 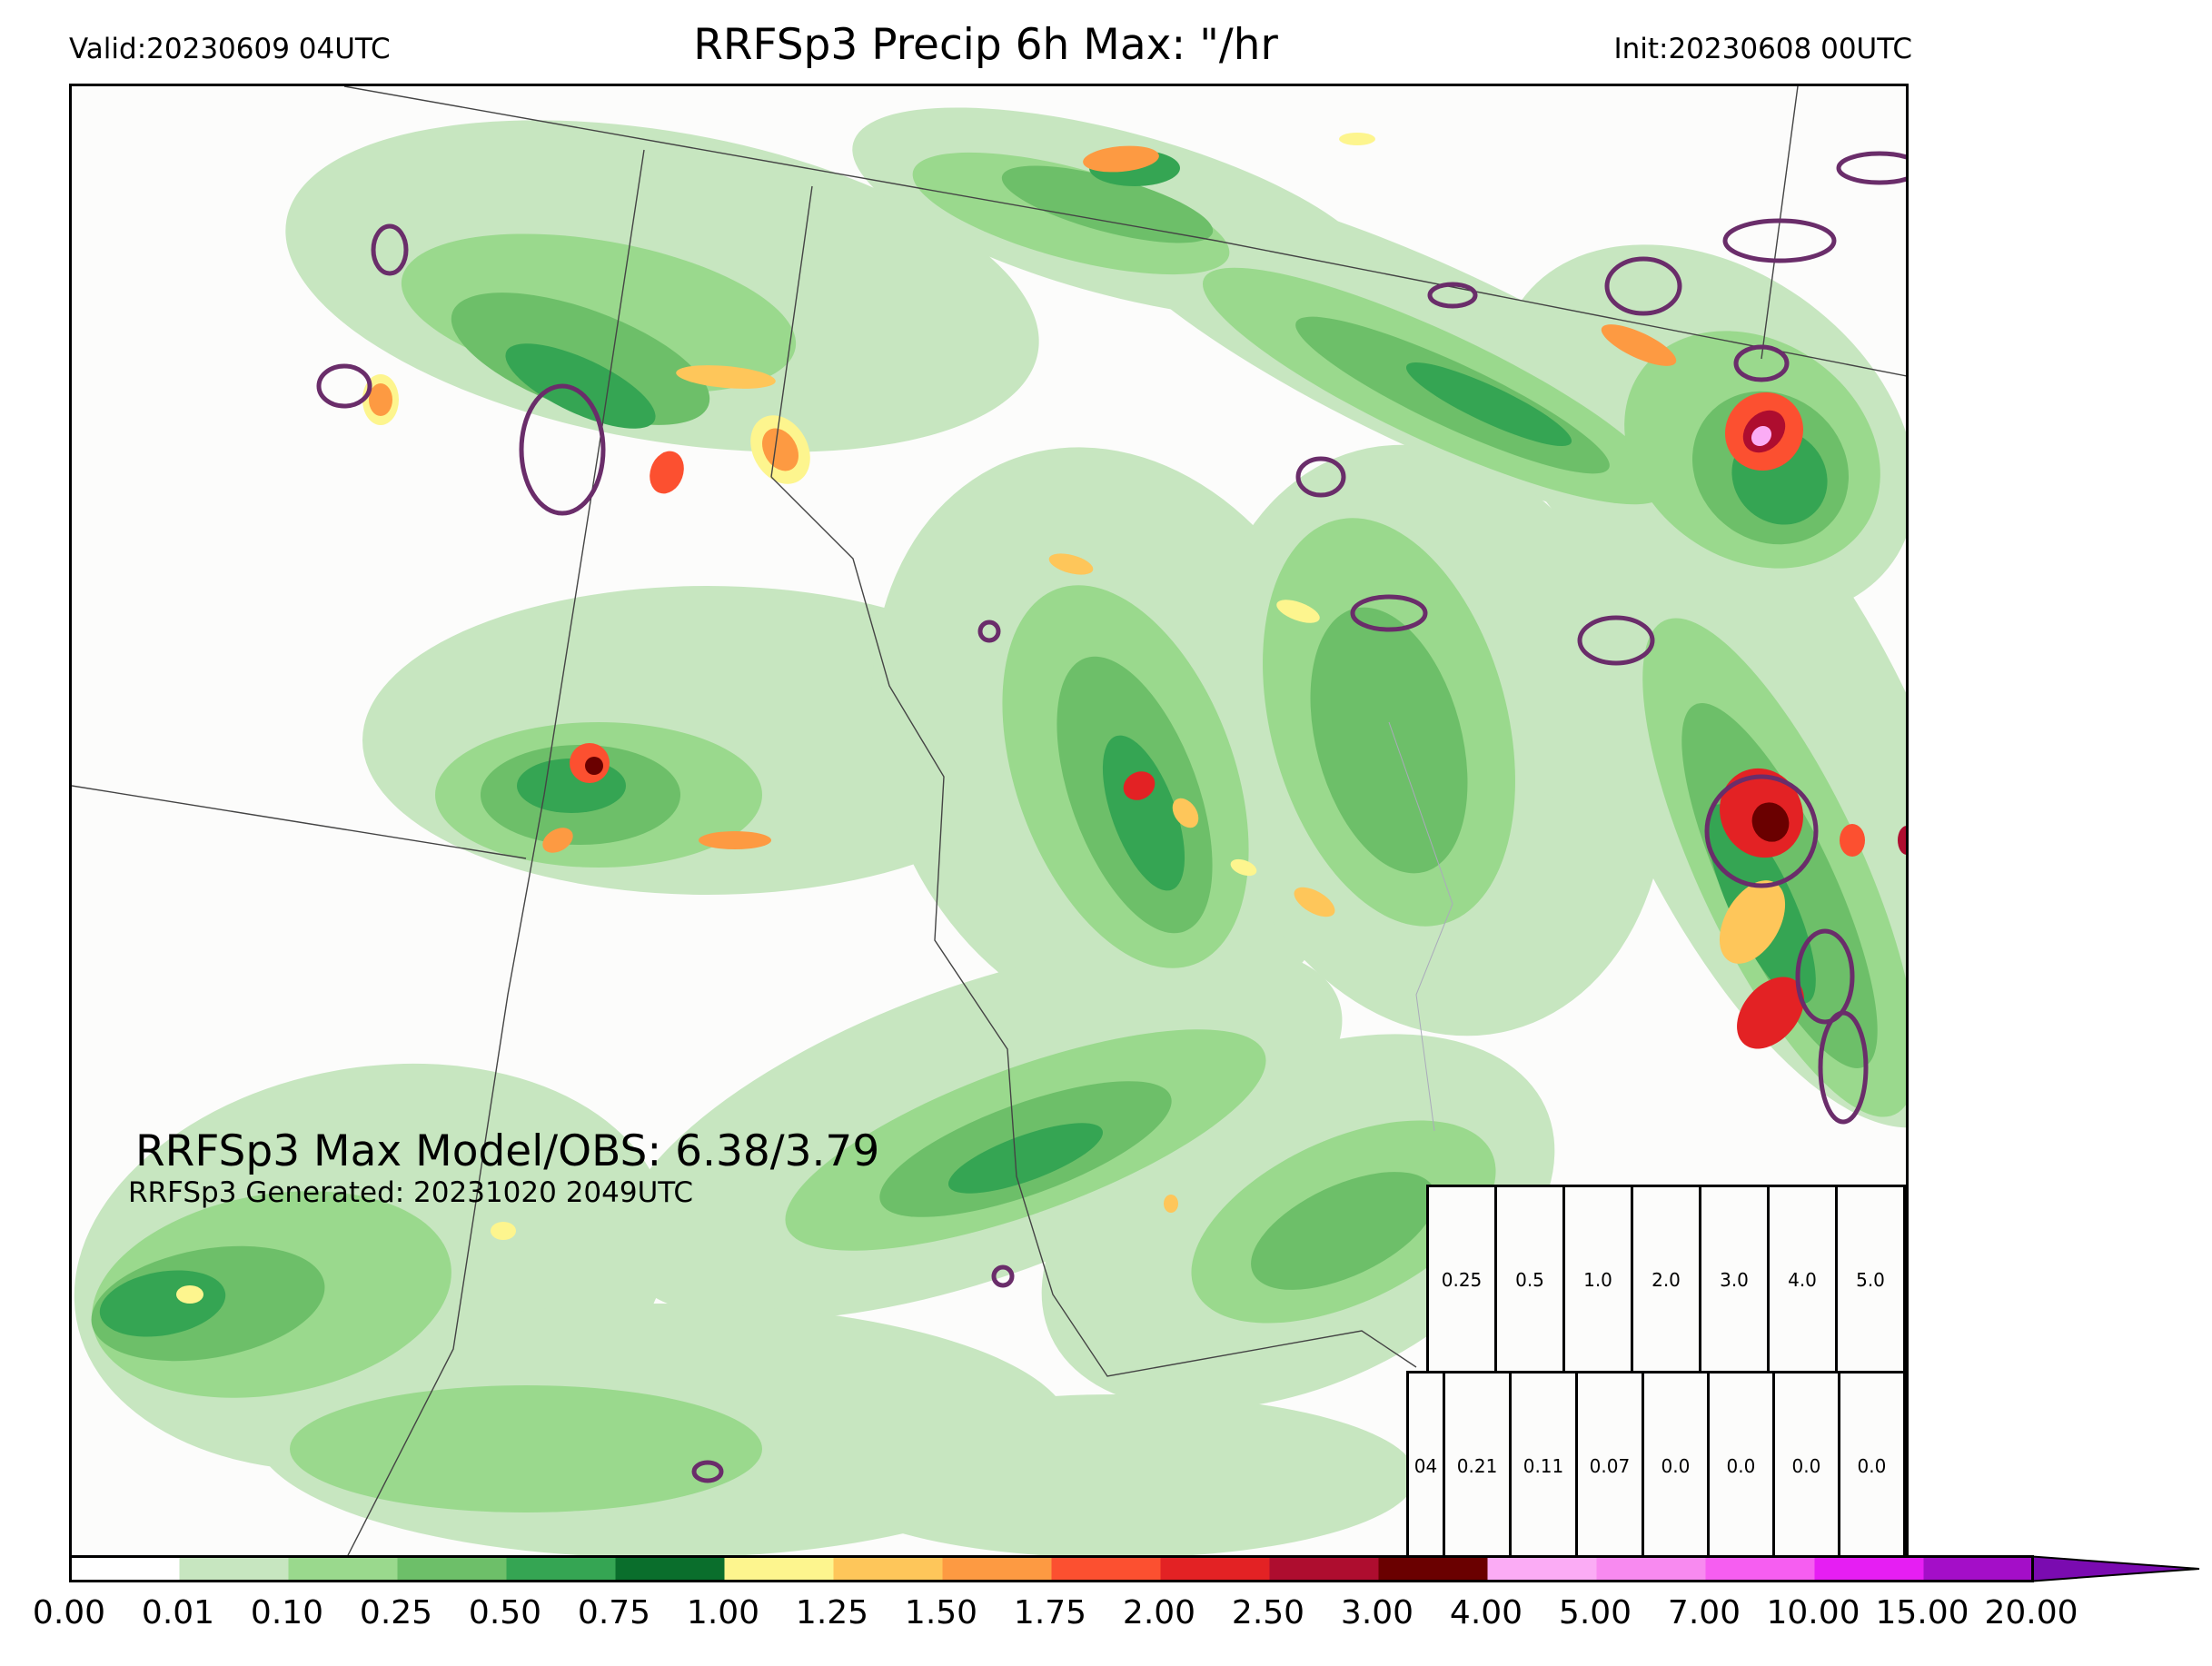 I want to click on colorbar-tick-label: 1.00, so click(x=723, y=1612).